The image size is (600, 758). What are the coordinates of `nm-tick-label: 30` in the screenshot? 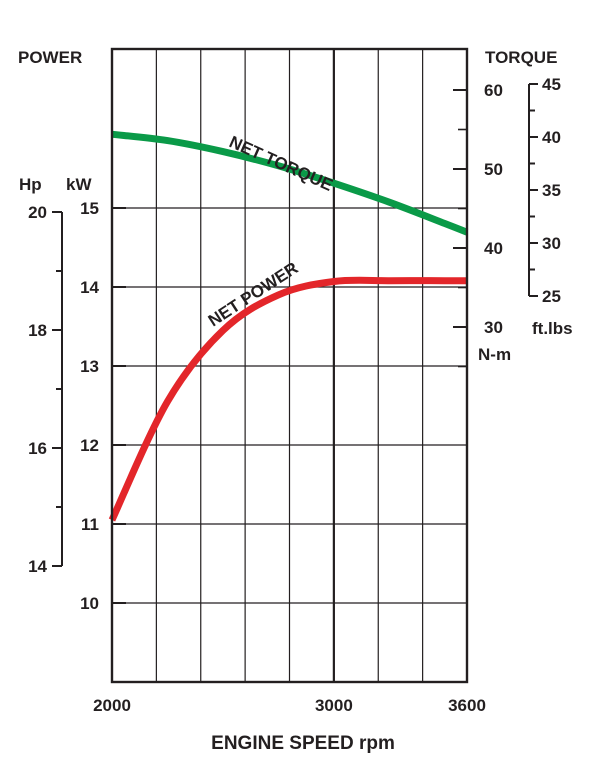 It's located at (493, 327).